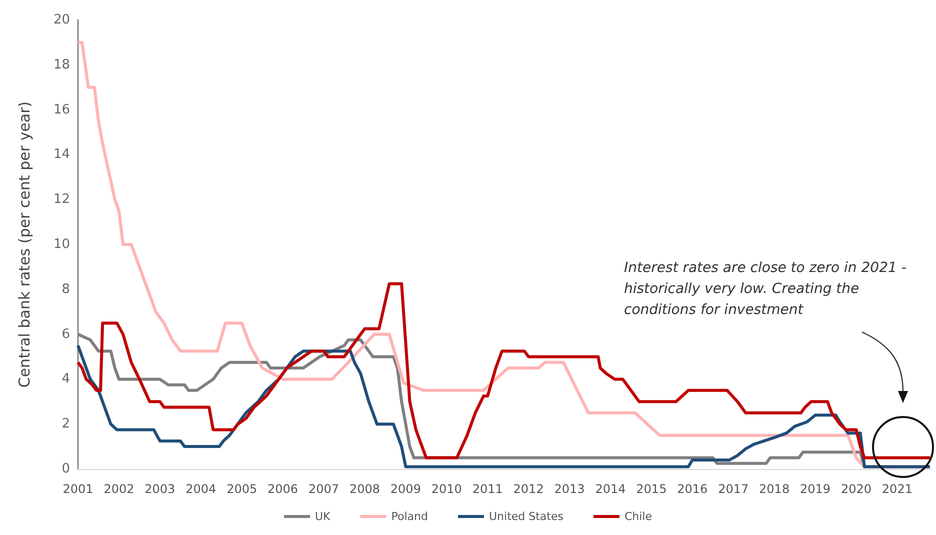  Describe the element at coordinates (61, 64) in the screenshot. I see `y-tick-label: 18` at that location.